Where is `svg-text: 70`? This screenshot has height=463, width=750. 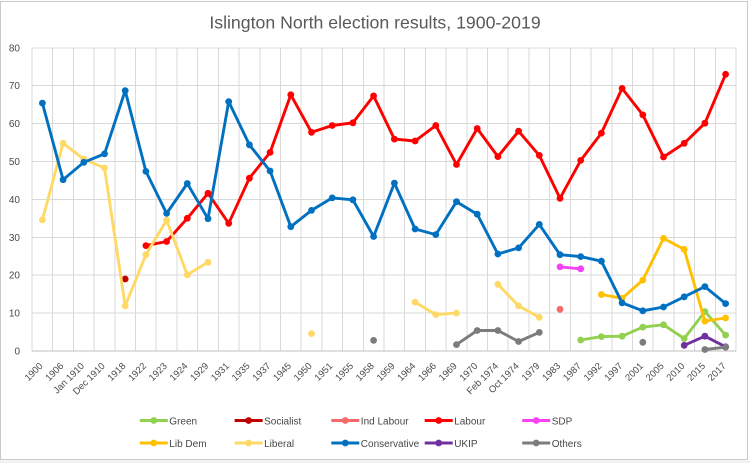 svg-text: 70 is located at coordinates (15, 86).